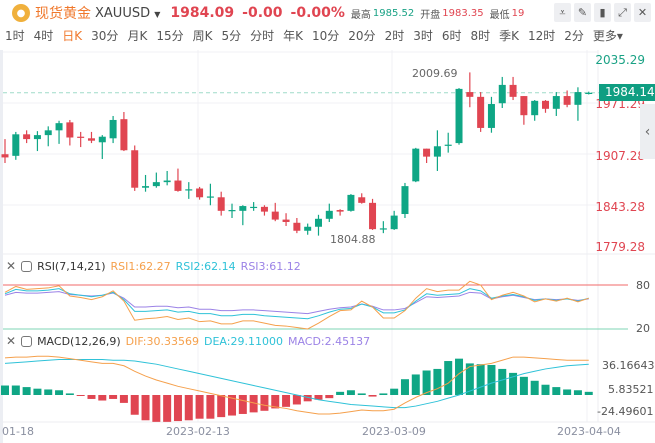 The height and width of the screenshot is (443, 655). What do you see at coordinates (607, 36) in the screenshot?
I see `tab-timeframe: 更多▾` at bounding box center [607, 36].